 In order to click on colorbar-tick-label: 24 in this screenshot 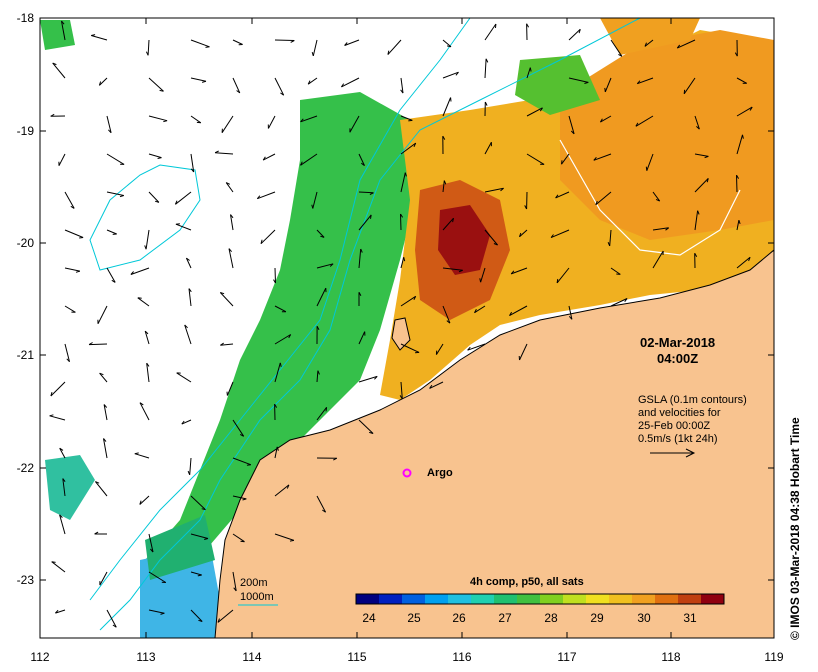, I will do `click(369, 618)`.